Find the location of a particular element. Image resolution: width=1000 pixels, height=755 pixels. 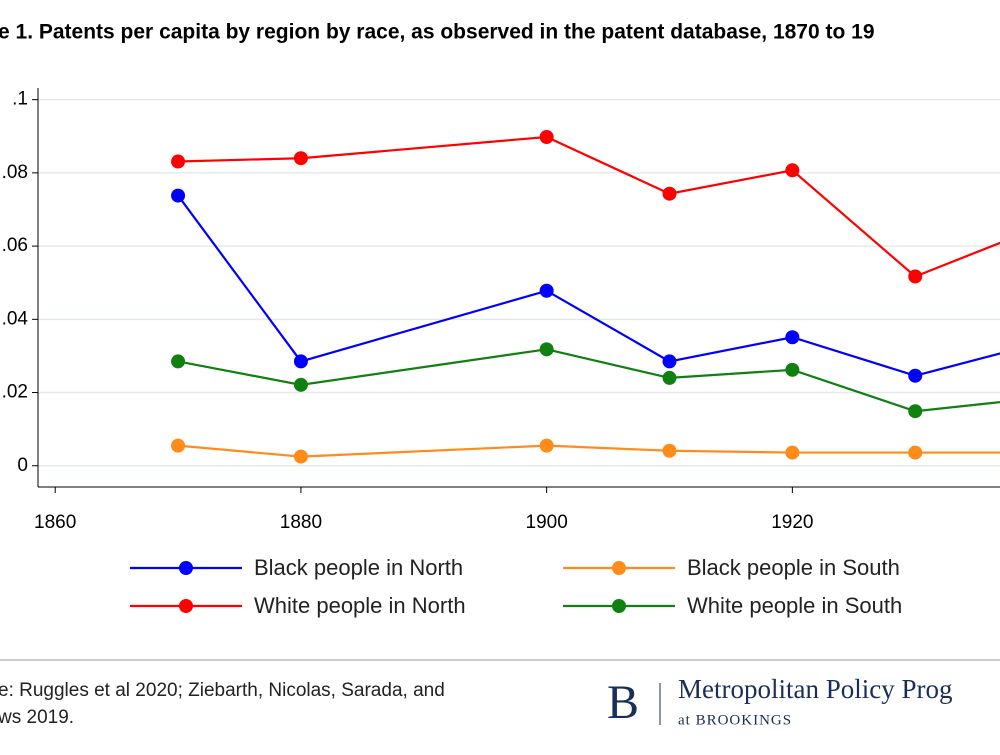

legend-label: Black people in South is located at coordinates (793, 567).